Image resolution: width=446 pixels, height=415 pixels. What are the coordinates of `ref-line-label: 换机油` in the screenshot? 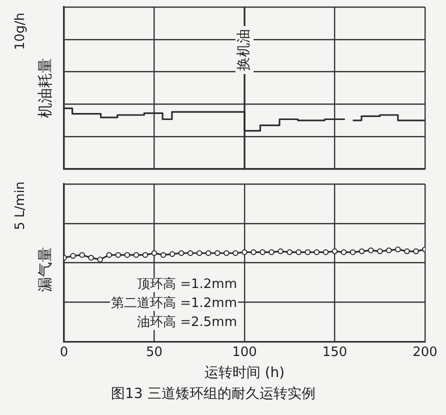 It's located at (244, 50).